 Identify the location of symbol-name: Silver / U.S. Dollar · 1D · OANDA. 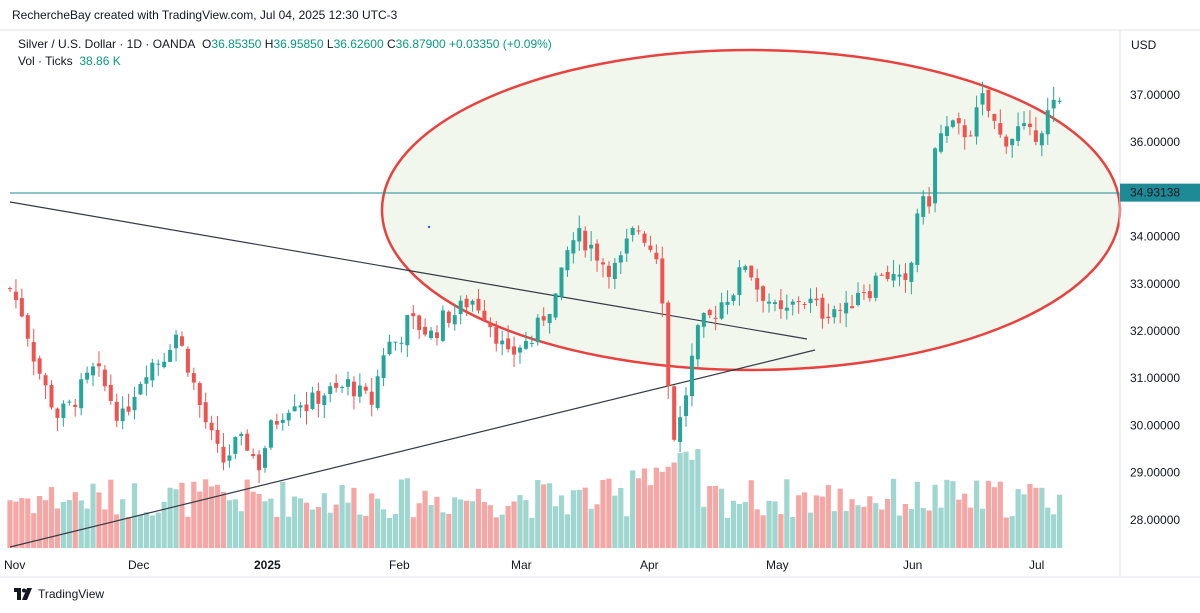
(107, 44).